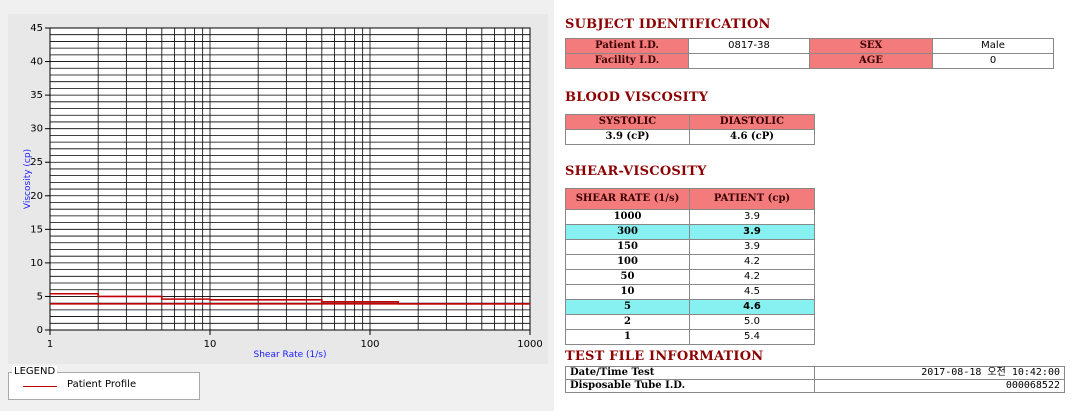 This screenshot has height=411, width=1086. I want to click on patient-id-label: Patient I.D., so click(627, 46).